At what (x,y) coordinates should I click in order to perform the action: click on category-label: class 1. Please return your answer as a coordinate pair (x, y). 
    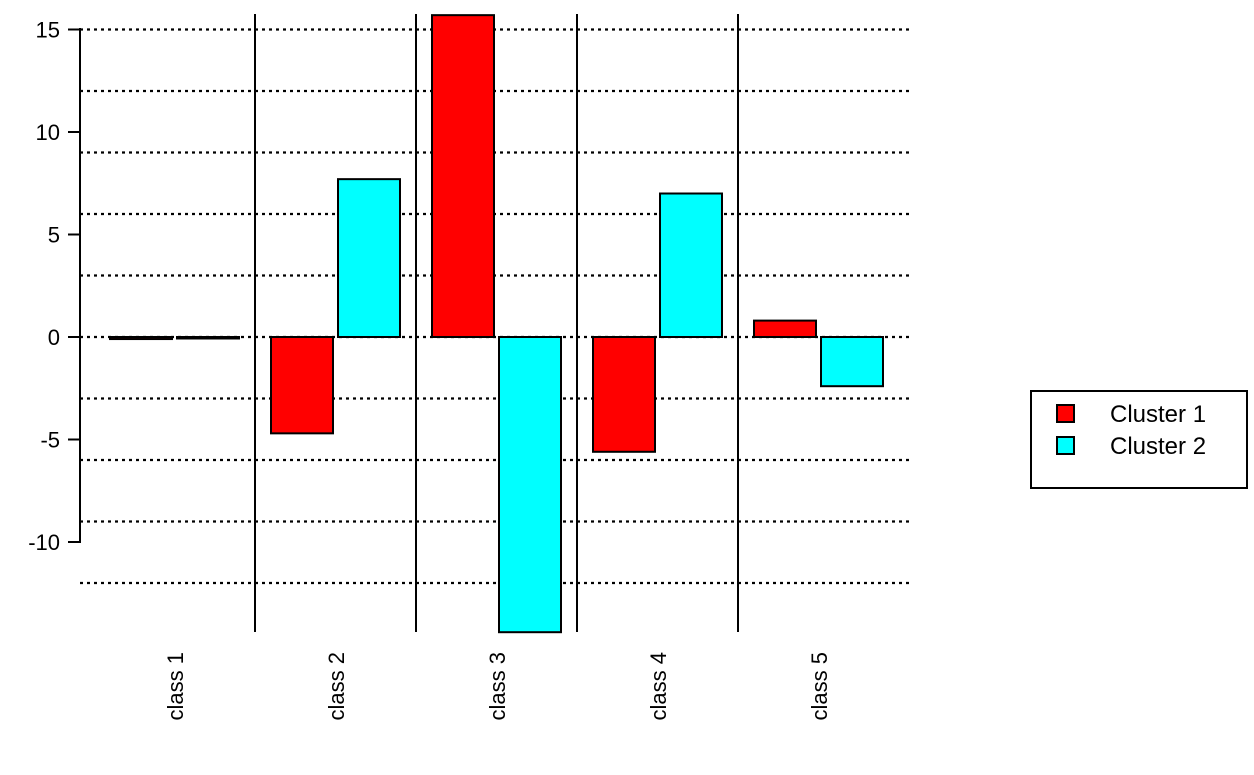
    Looking at the image, I should click on (175, 686).